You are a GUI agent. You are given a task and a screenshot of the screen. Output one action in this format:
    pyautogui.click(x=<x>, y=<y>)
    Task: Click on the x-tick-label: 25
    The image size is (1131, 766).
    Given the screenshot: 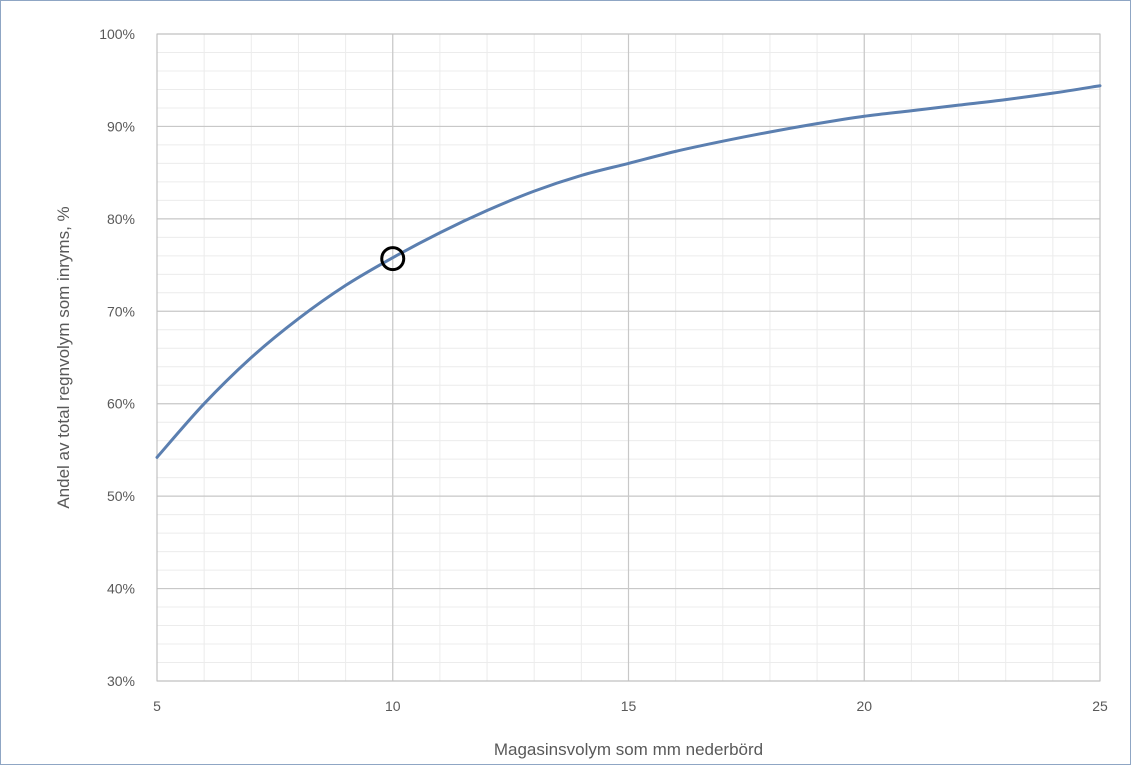 What is the action you would take?
    pyautogui.click(x=1100, y=706)
    